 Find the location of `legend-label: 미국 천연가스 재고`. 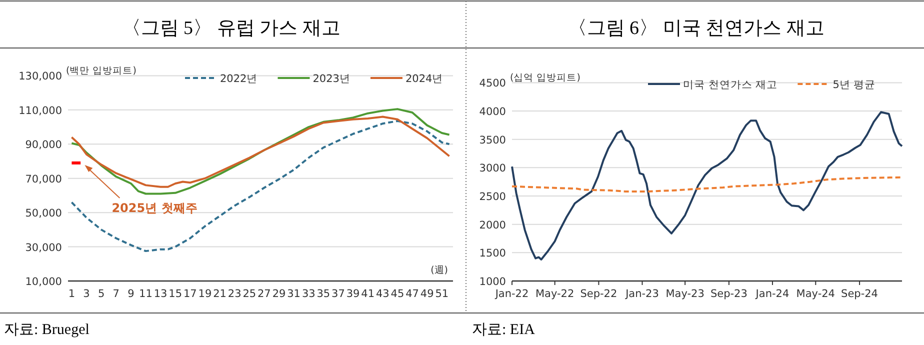

legend-label: 미국 천연가스 재고 is located at coordinates (730, 85).